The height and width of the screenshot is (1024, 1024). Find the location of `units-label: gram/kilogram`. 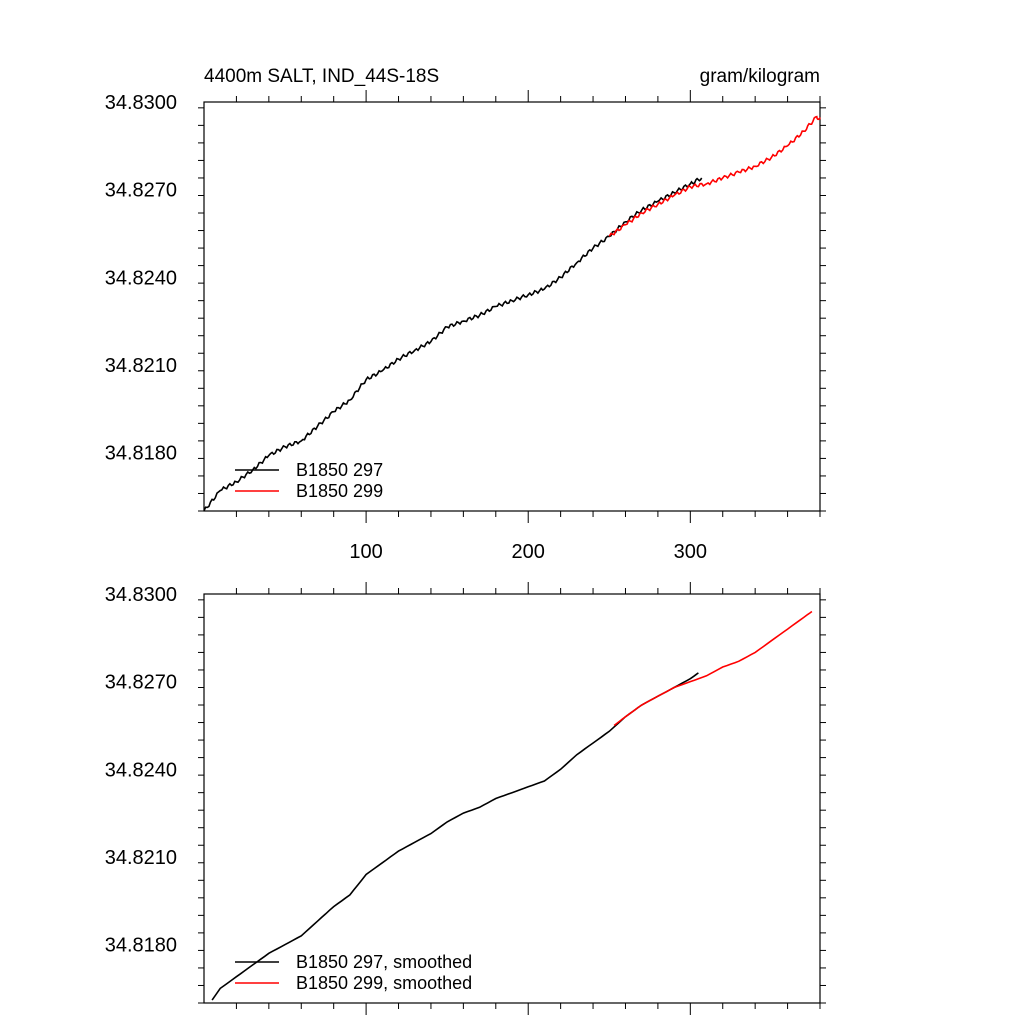

units-label: gram/kilogram is located at coordinates (760, 76).